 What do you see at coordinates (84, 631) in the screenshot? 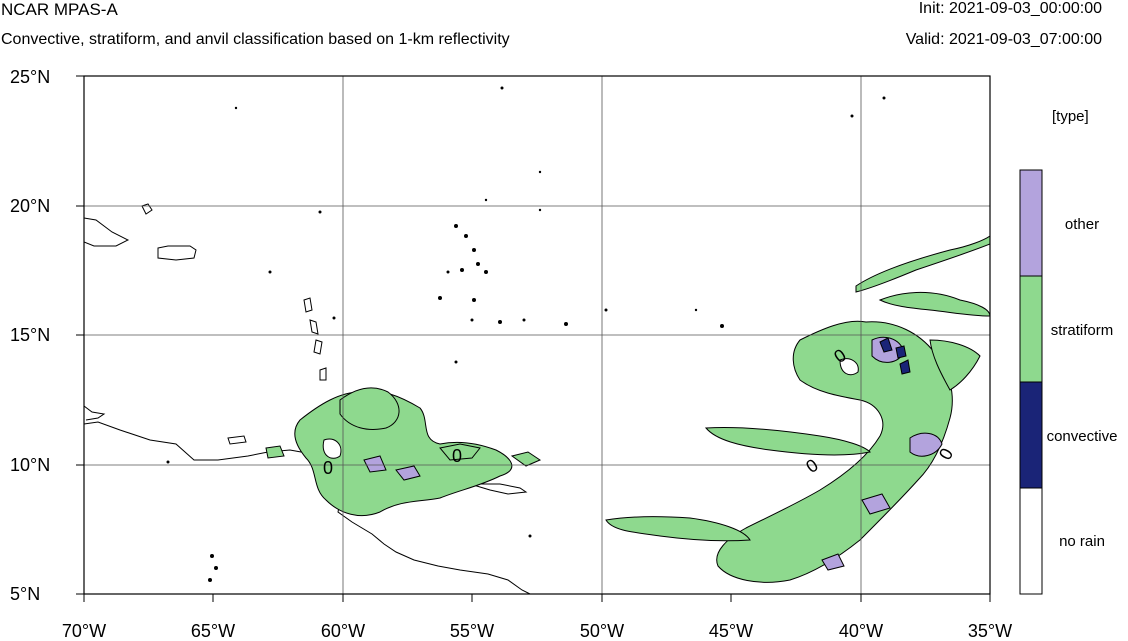
I see `lon-tick-label: 70°W` at bounding box center [84, 631].